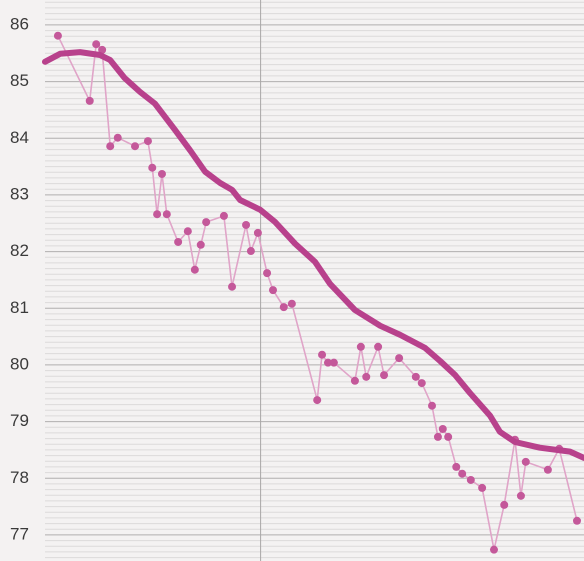 The height and width of the screenshot is (561, 584). Describe the element at coordinates (19, 193) in the screenshot. I see `y-tick-label: 83` at that location.